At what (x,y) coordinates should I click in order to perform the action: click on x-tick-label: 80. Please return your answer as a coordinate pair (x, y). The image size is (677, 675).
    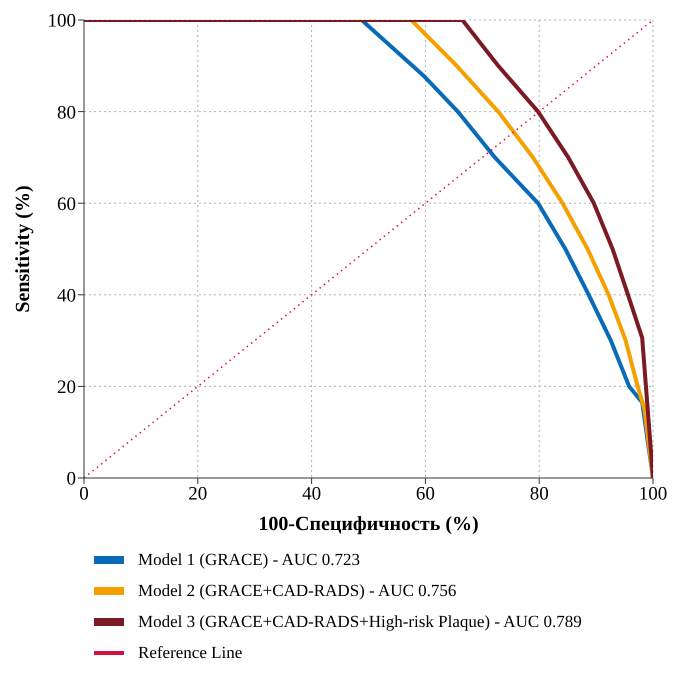
    Looking at the image, I should click on (539, 493).